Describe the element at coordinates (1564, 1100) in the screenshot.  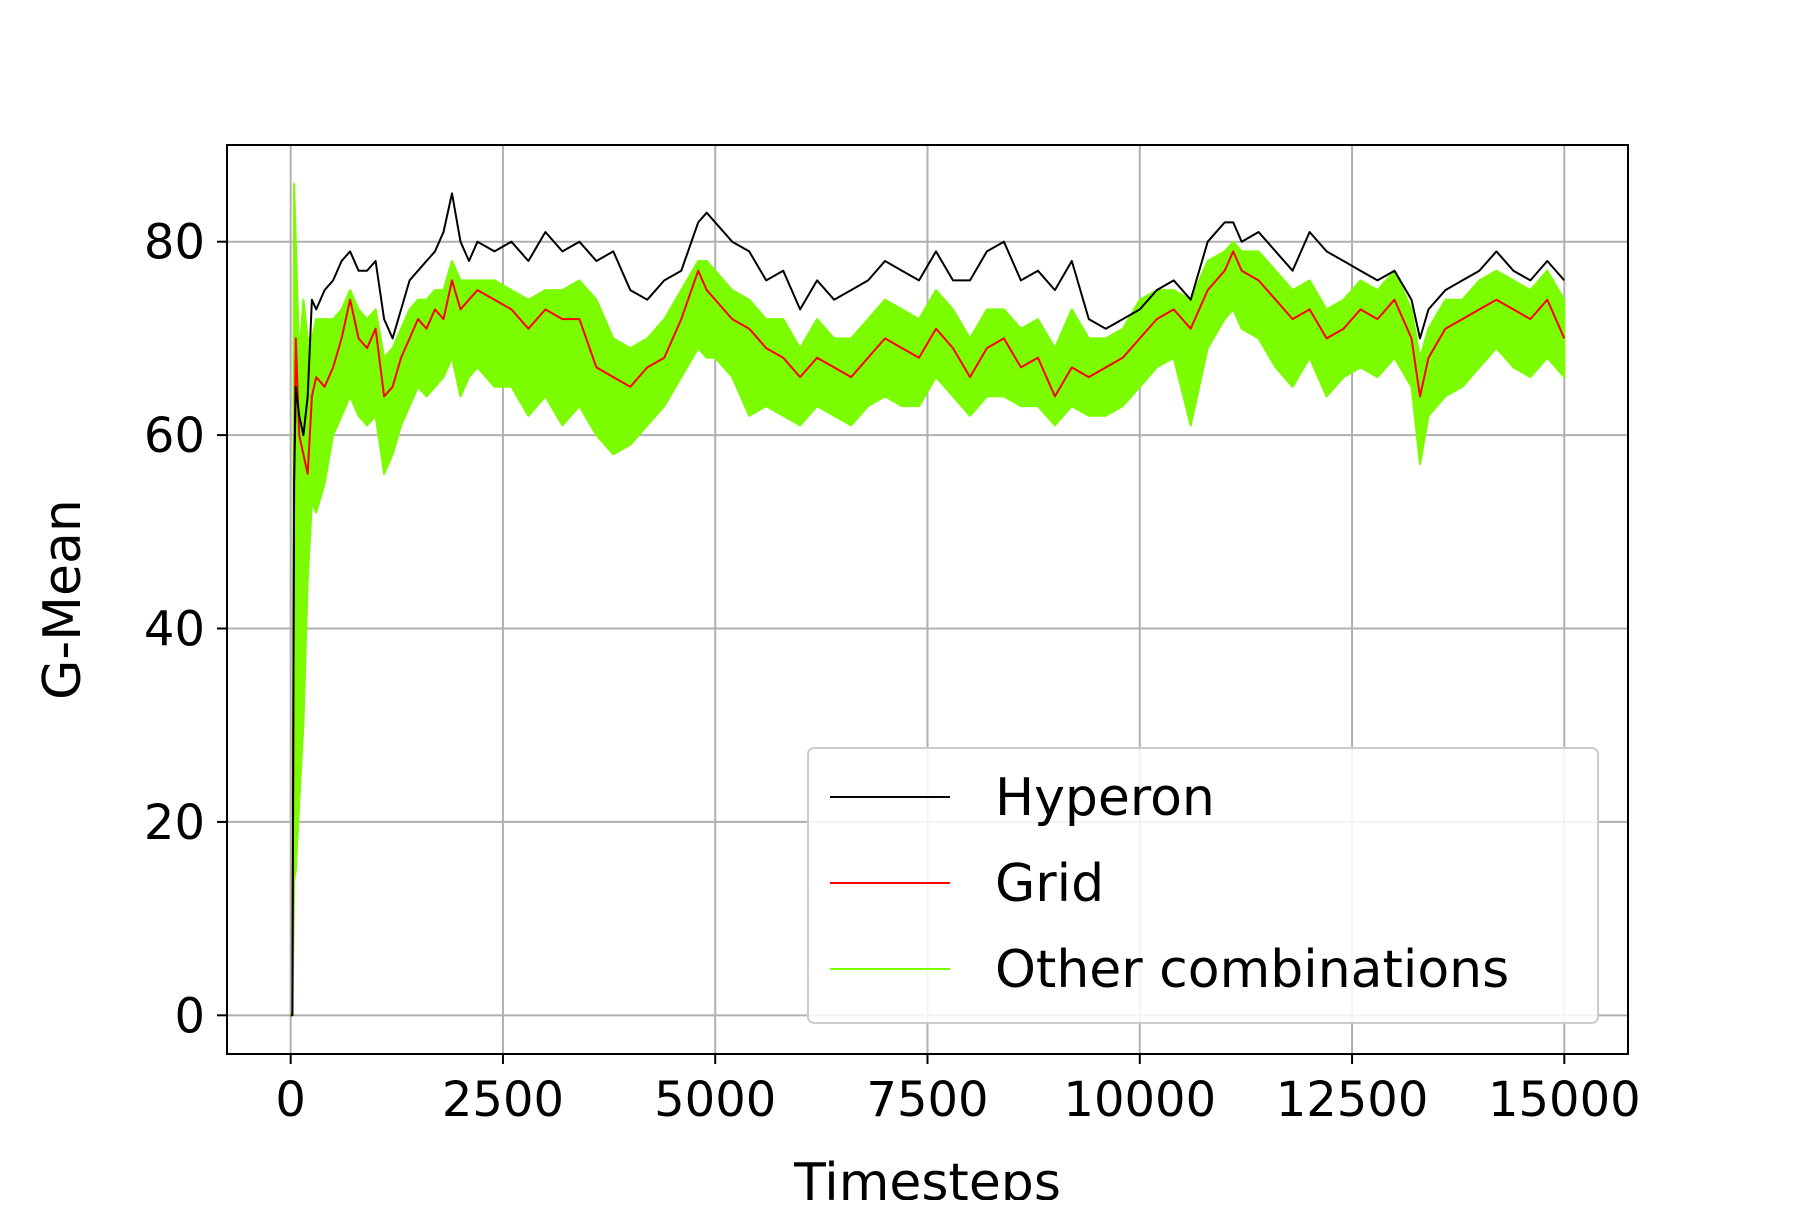
I see `x-tick-label: 15000` at that location.